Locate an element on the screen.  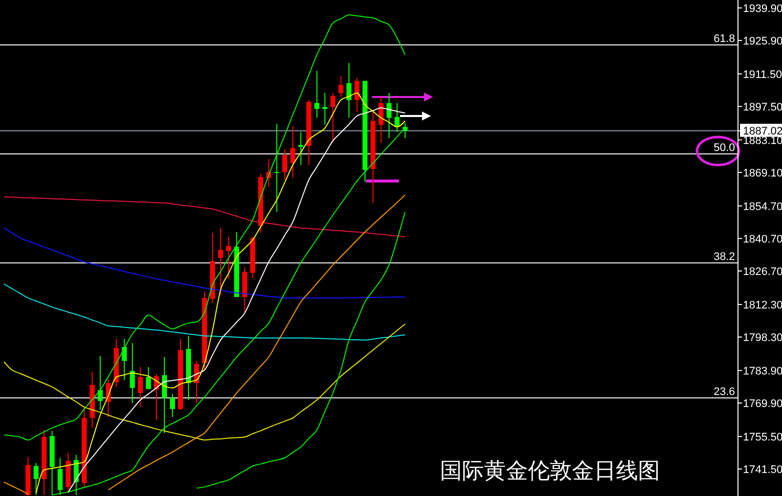
y-tick-label: 1741.50 is located at coordinates (762, 470).